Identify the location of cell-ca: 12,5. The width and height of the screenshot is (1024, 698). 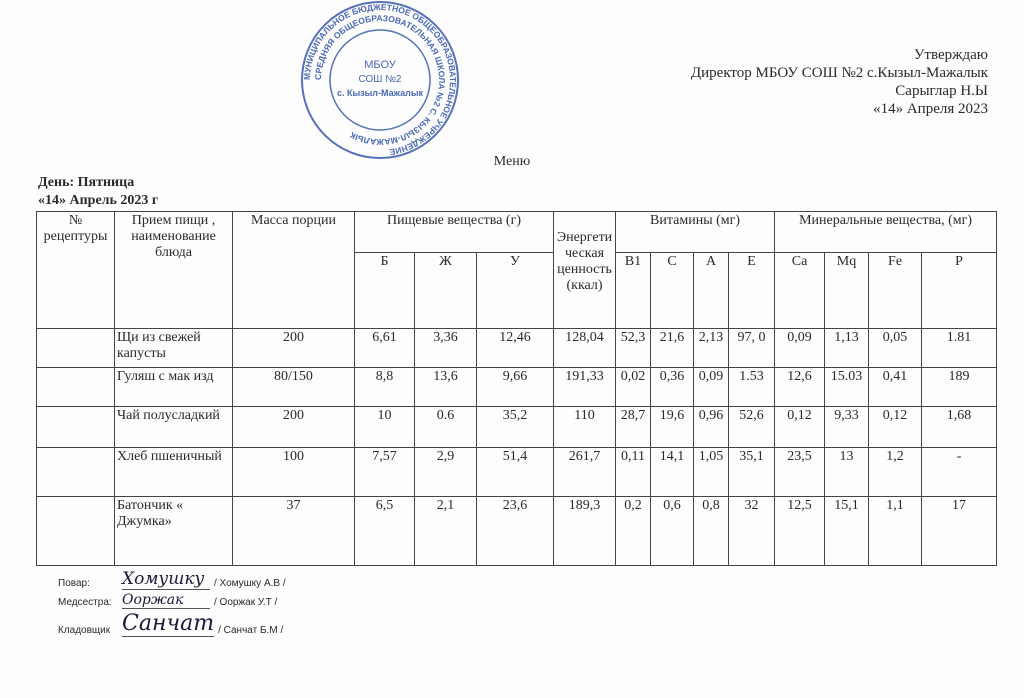
(800, 531).